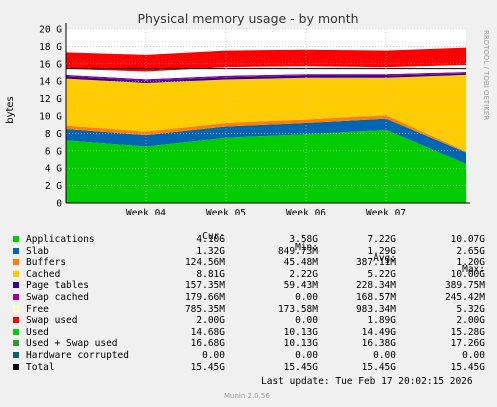  I want to click on y-tick-label: 10 G, so click(50, 117).